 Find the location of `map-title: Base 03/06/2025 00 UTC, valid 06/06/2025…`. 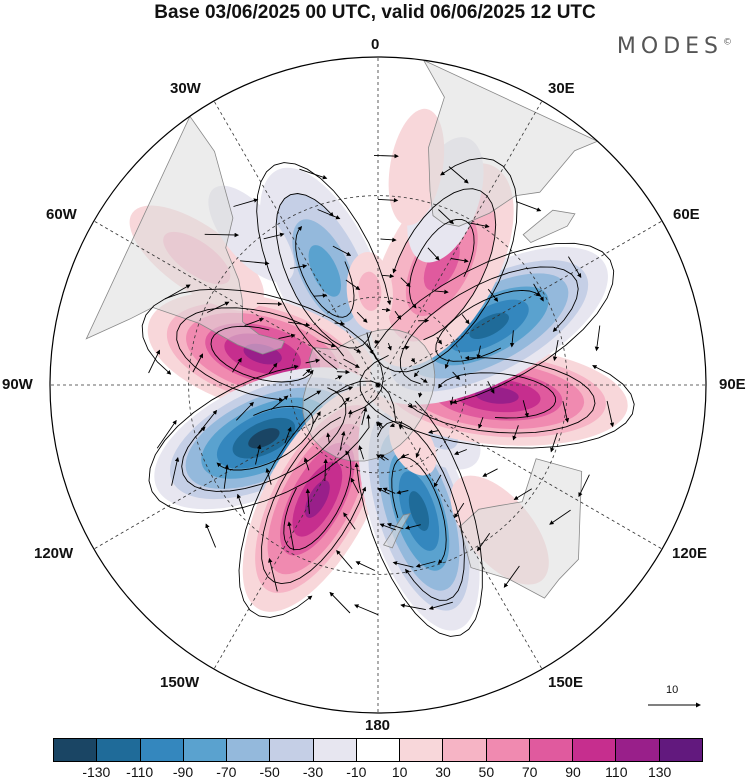

map-title: Base 03/06/2025 00 UTC, valid 06/06/2025… is located at coordinates (375, 12).